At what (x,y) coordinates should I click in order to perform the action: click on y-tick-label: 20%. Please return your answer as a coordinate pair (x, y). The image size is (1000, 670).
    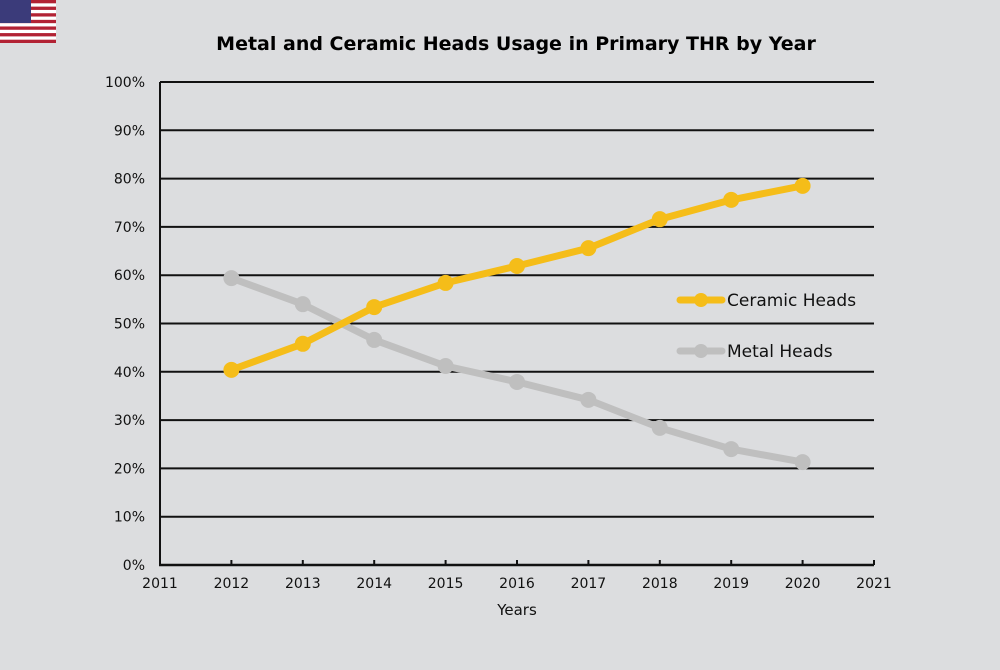
    Looking at the image, I should click on (129, 469).